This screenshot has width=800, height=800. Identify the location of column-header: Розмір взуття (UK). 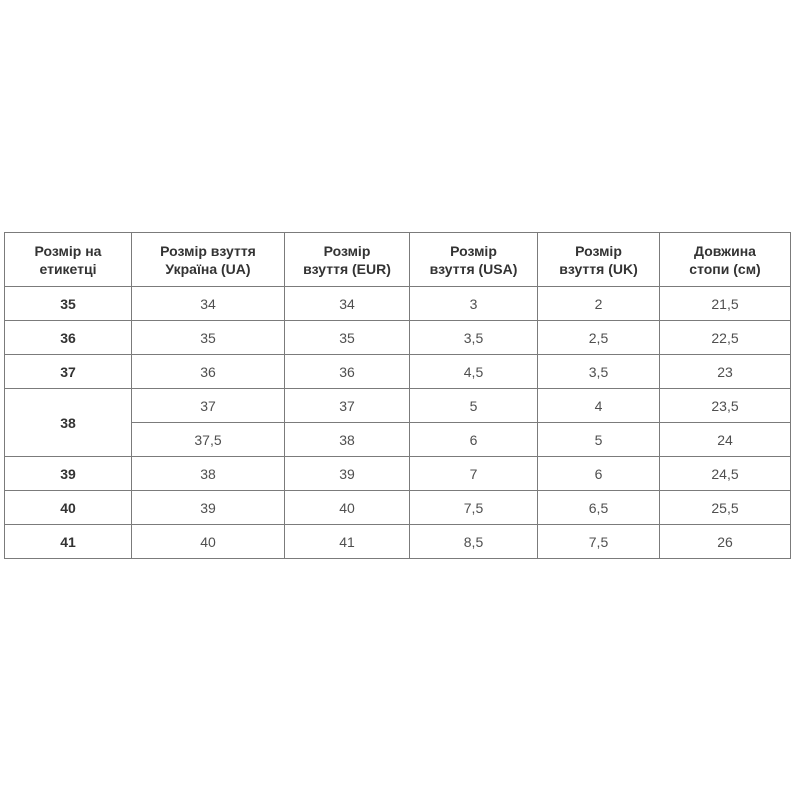
(598, 259).